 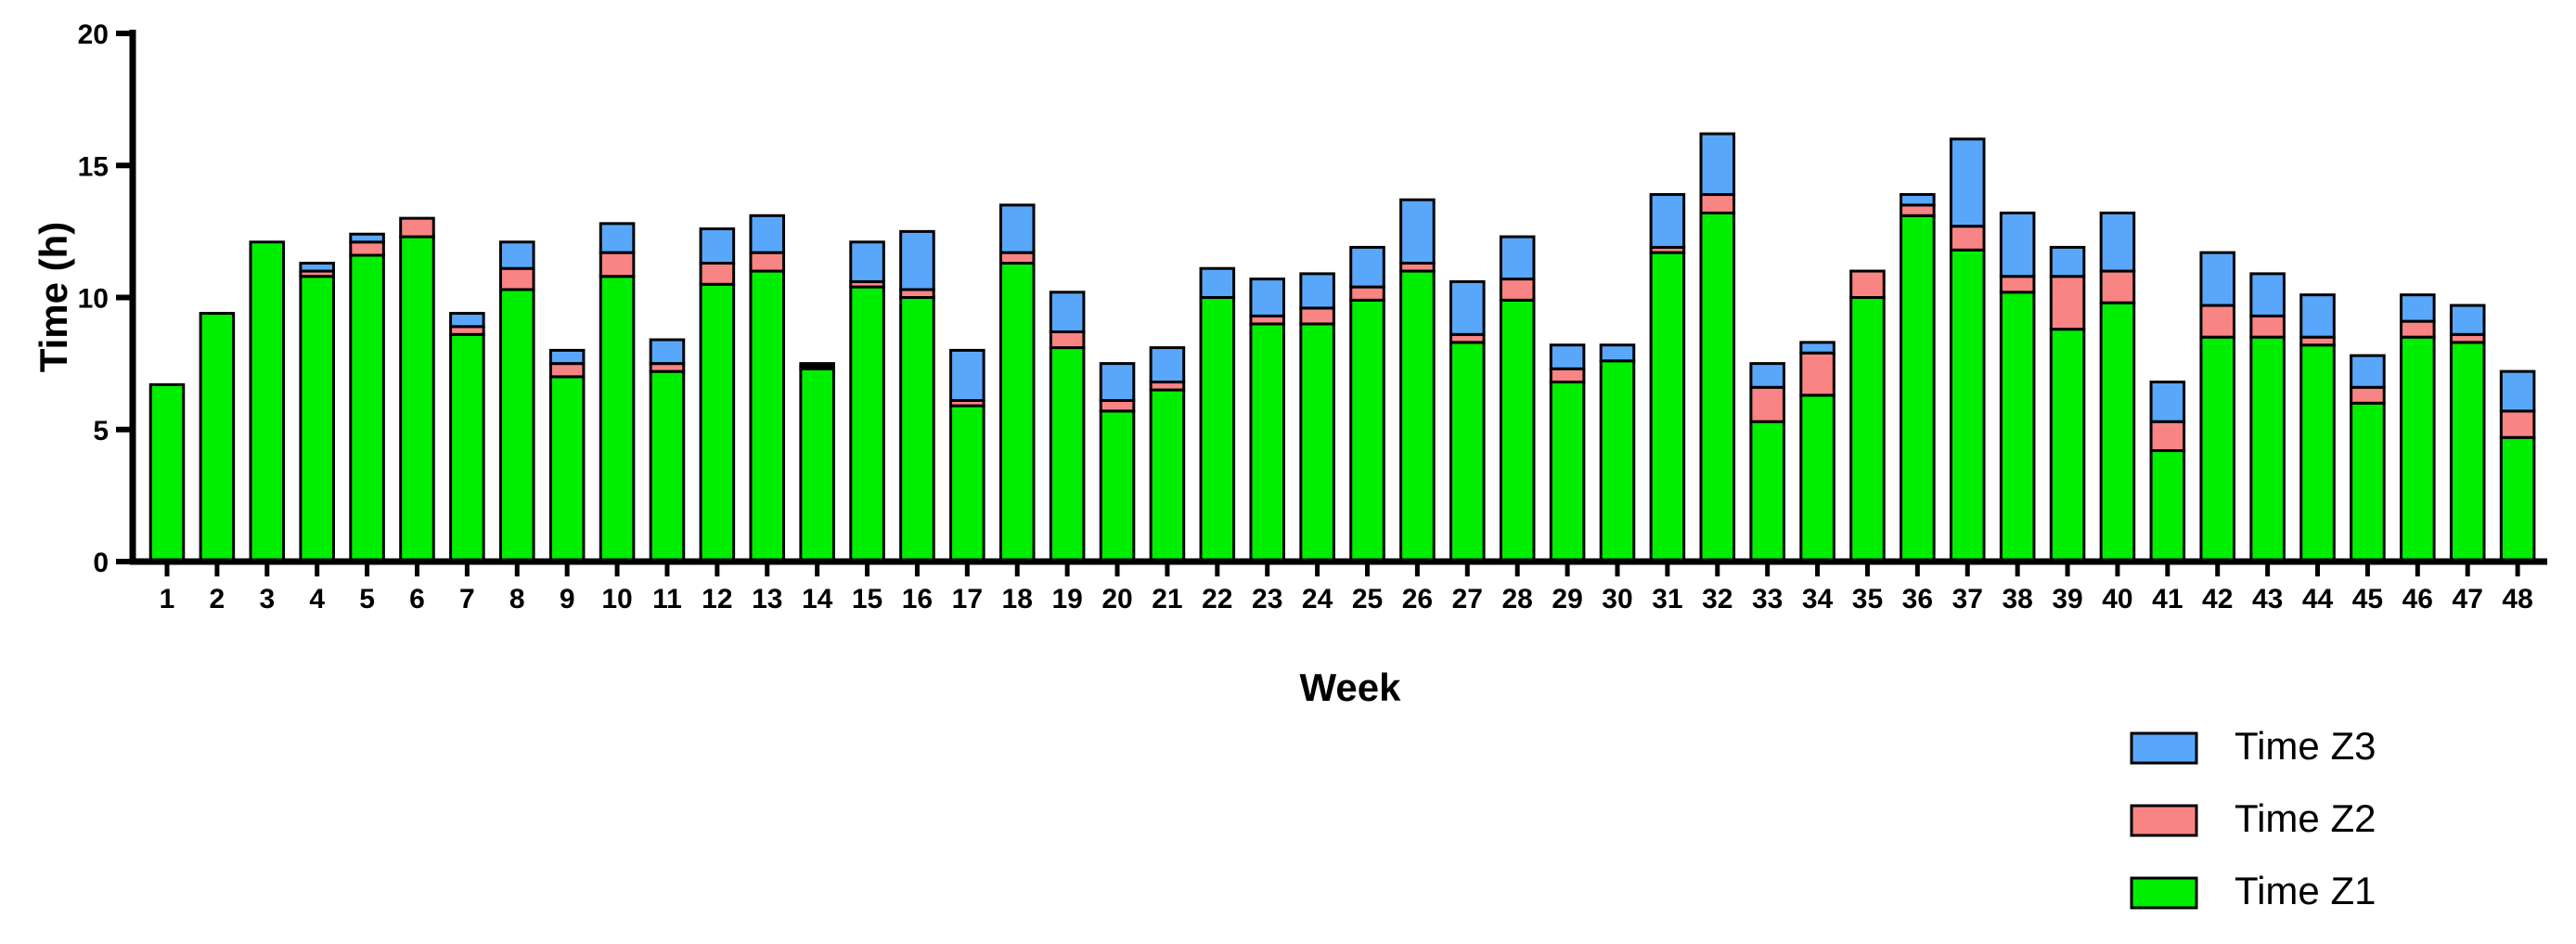 What do you see at coordinates (217, 599) in the screenshot?
I see `x-tick-label: 2` at bounding box center [217, 599].